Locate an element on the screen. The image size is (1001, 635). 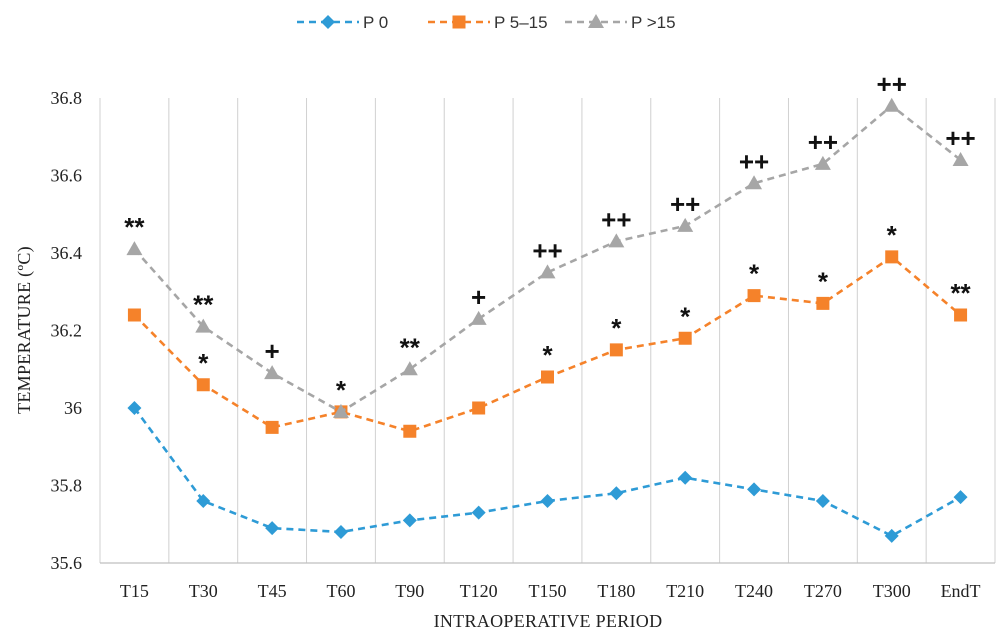
legend-label: P 0 is located at coordinates (375, 22).